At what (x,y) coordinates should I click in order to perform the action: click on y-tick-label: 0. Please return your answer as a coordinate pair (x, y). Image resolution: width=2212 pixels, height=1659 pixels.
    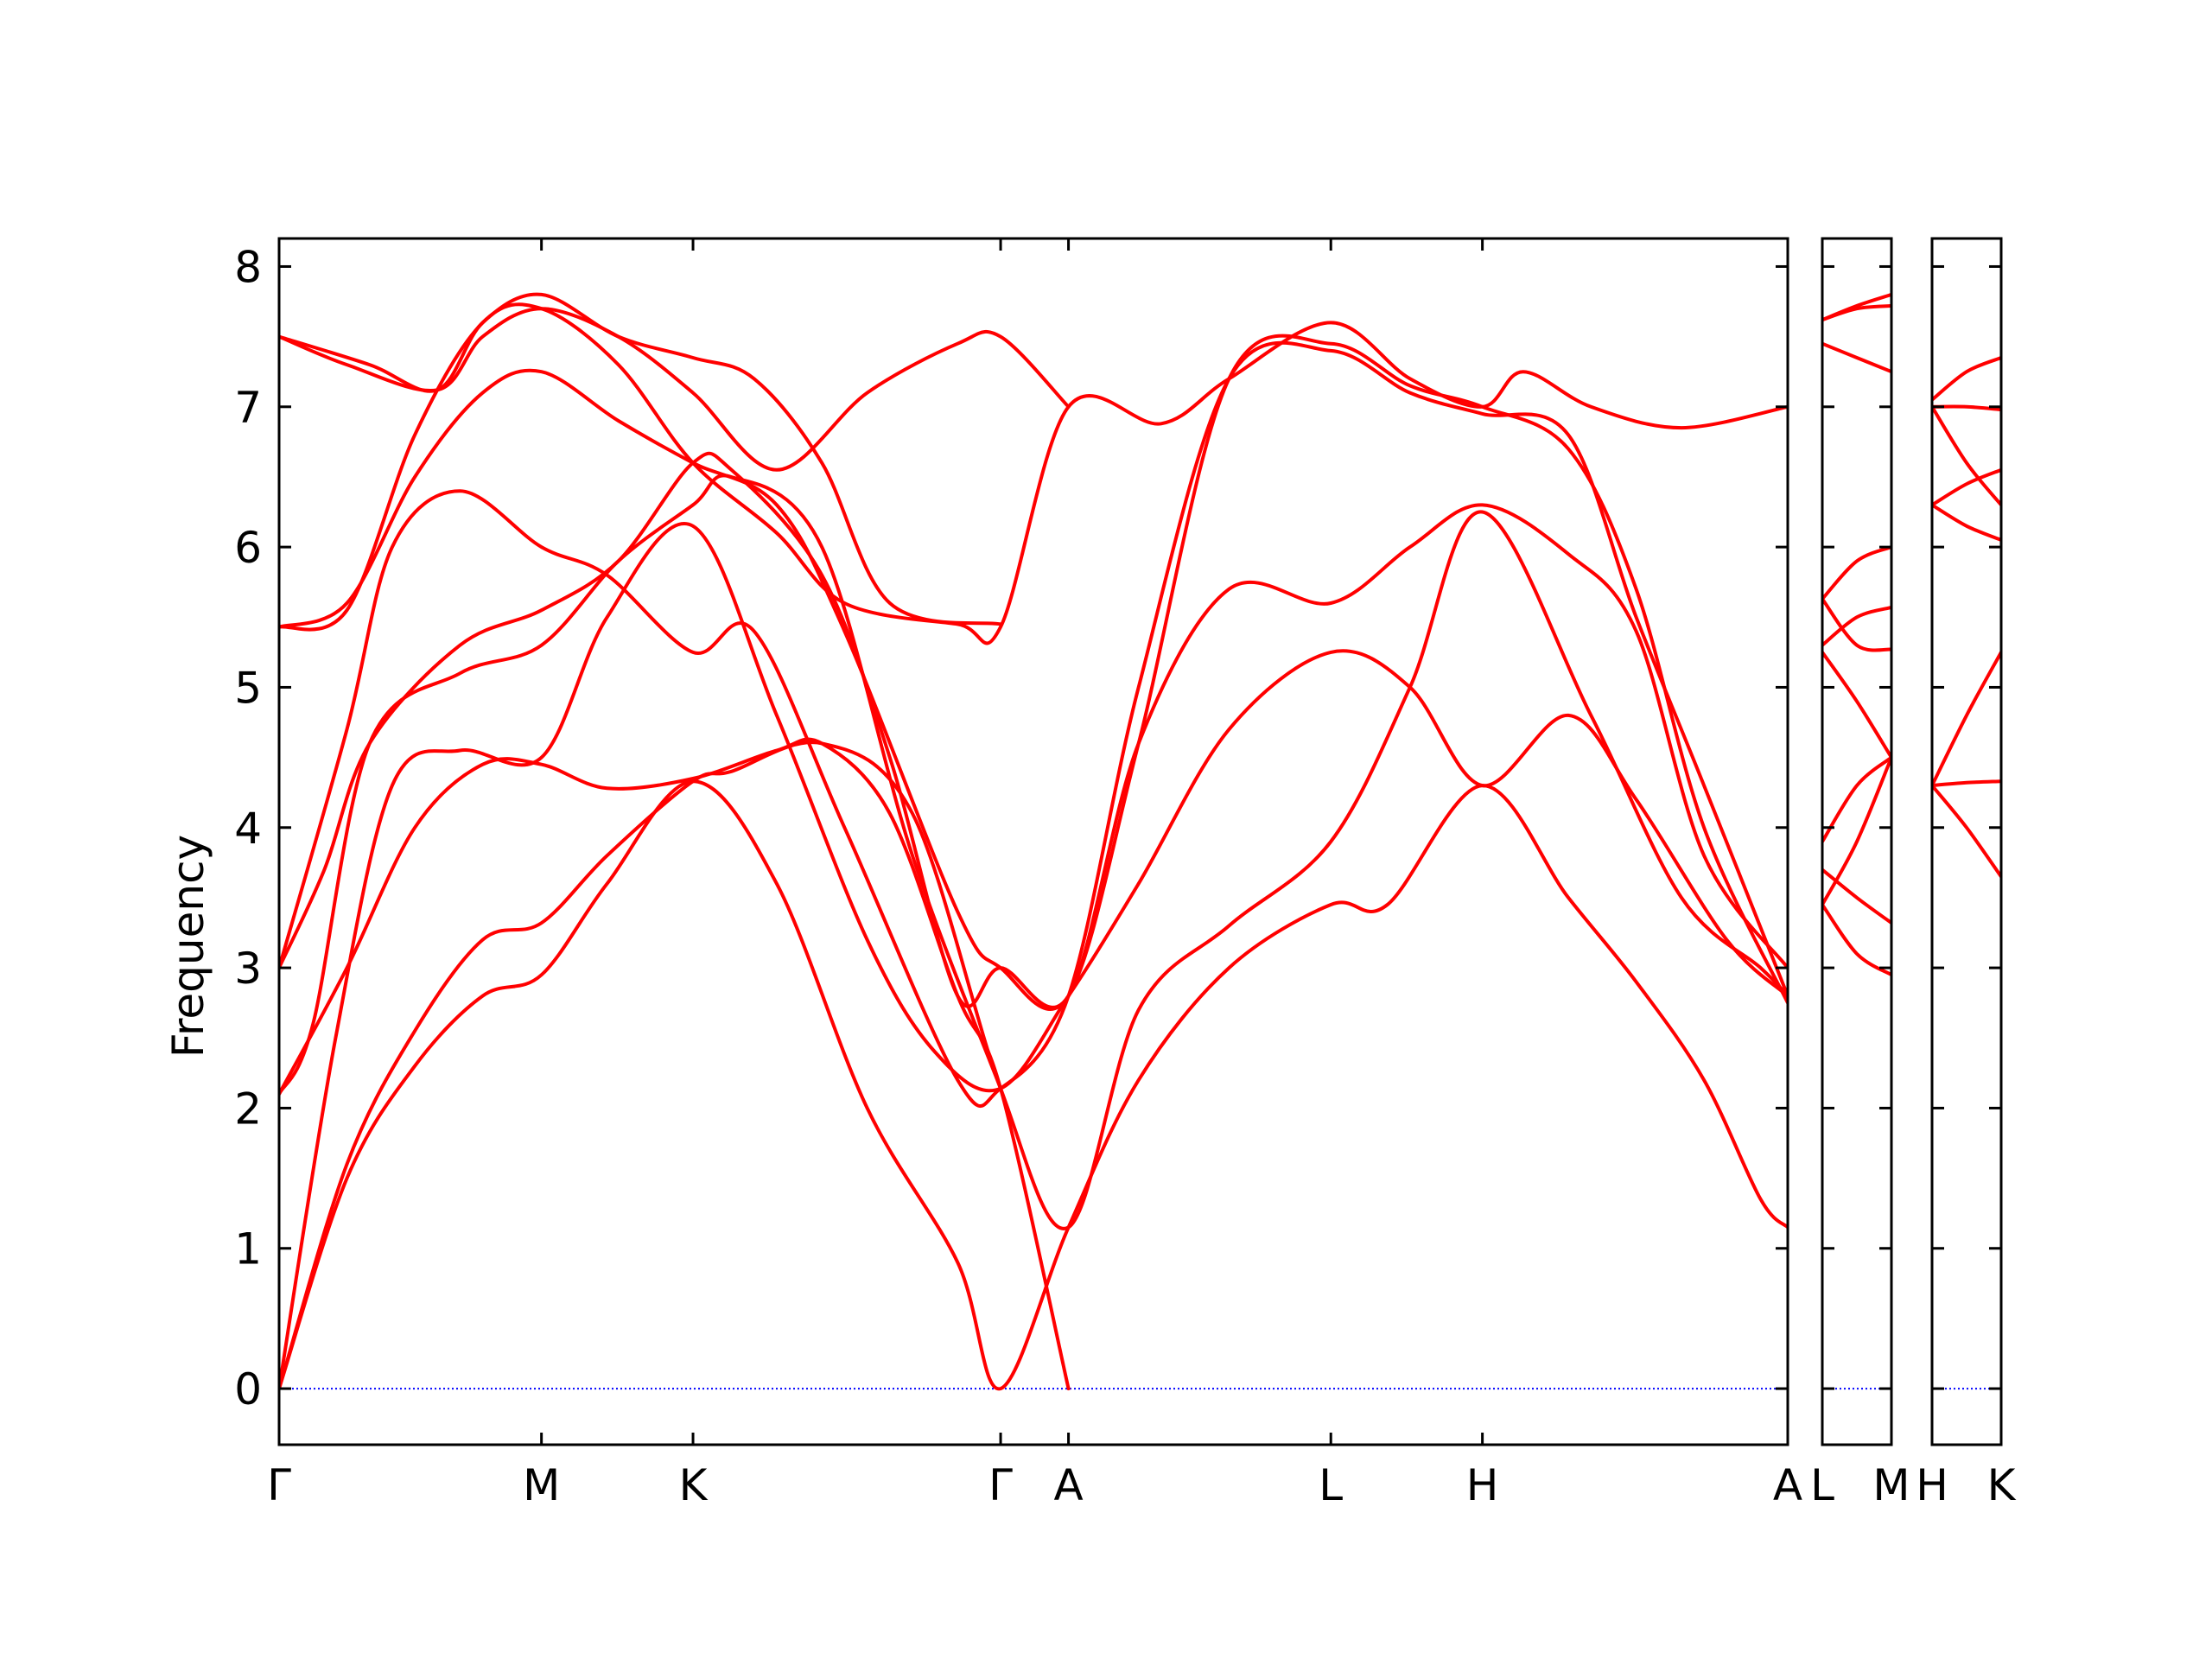
    Looking at the image, I should click on (248, 1389).